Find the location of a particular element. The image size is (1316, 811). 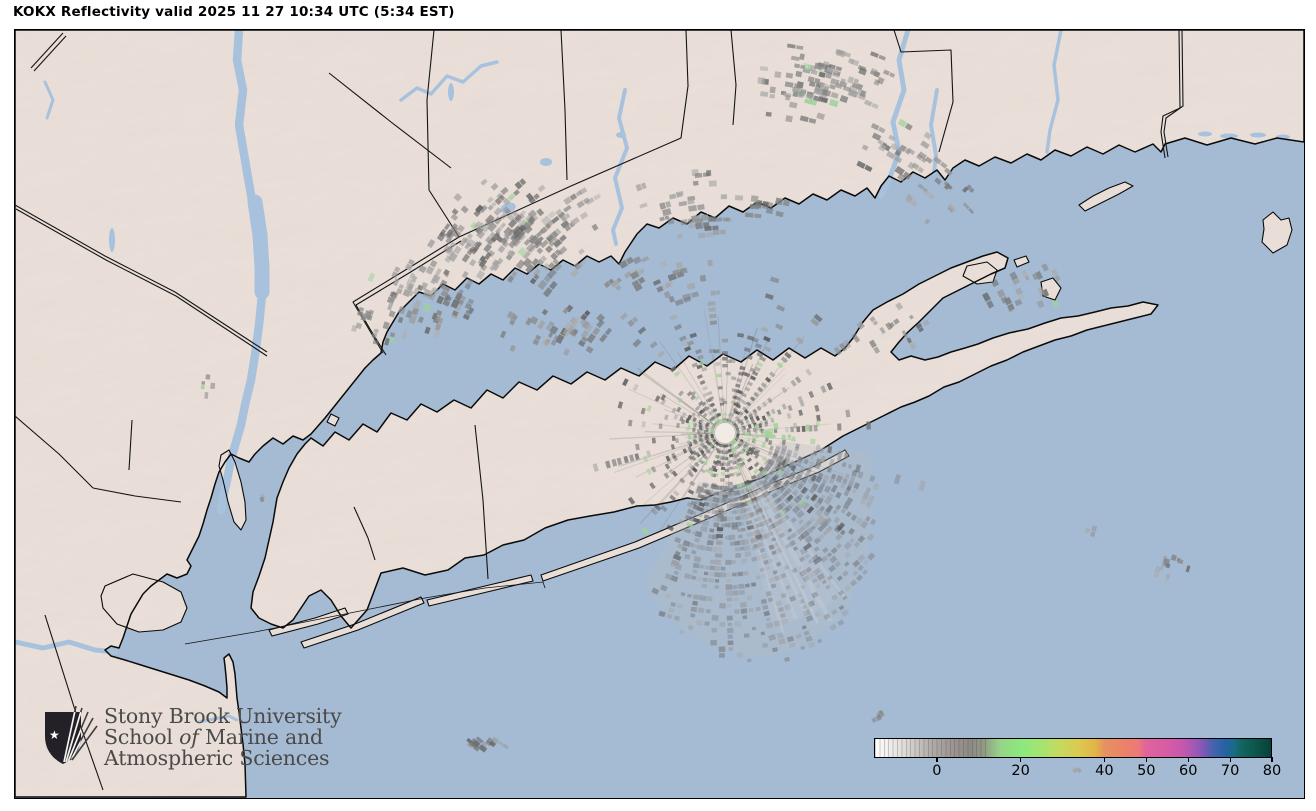

colorbar-tick-label: 80 is located at coordinates (1272, 771).